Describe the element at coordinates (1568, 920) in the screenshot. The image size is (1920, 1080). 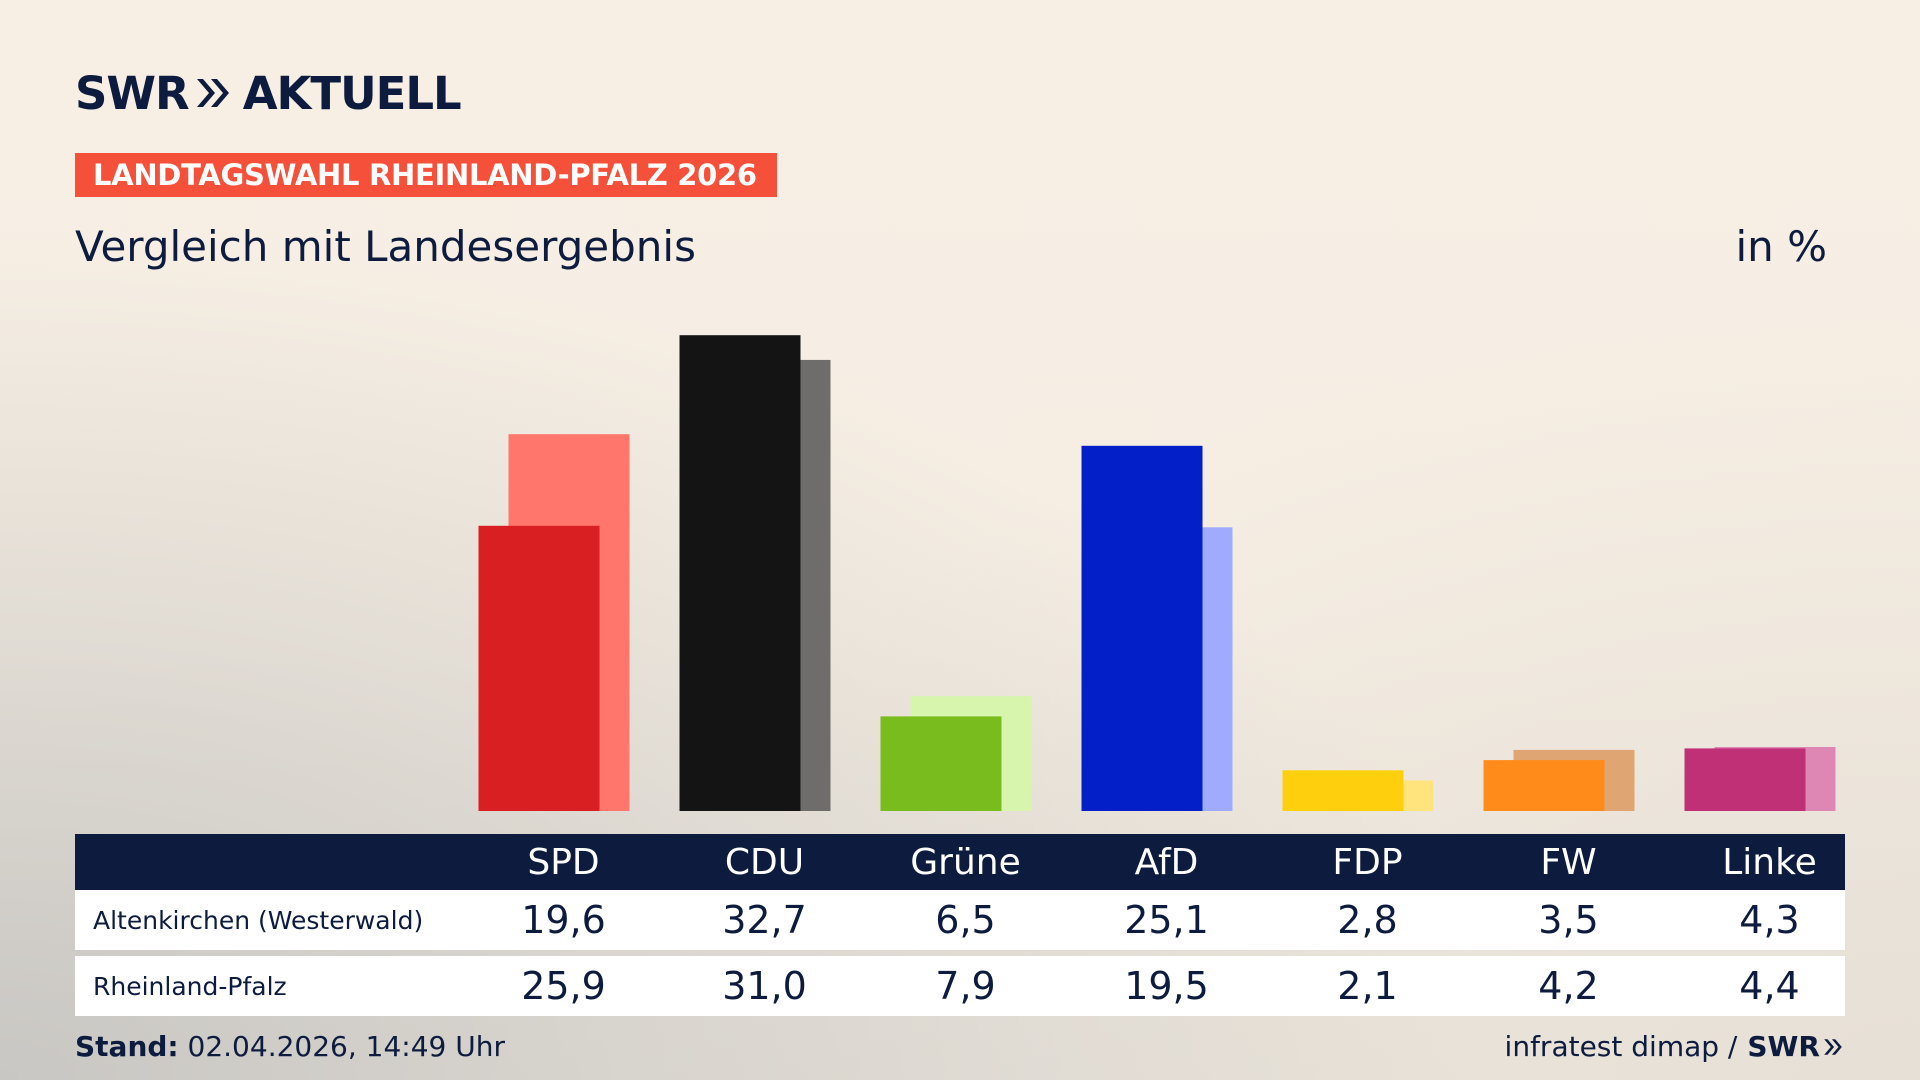
I see `table-cell: 3,5` at that location.